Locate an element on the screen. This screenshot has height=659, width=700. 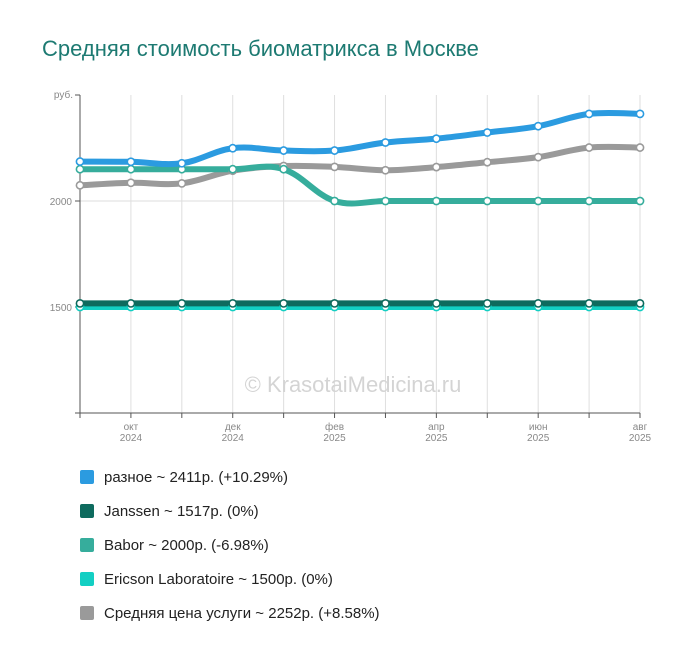
x-tick-label-month: апр is located at coordinates (436, 427).